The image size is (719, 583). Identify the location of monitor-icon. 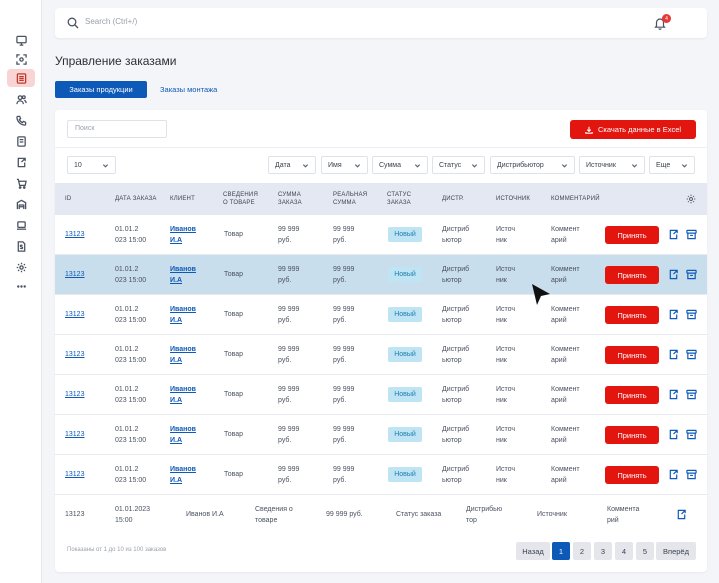
(21, 40).